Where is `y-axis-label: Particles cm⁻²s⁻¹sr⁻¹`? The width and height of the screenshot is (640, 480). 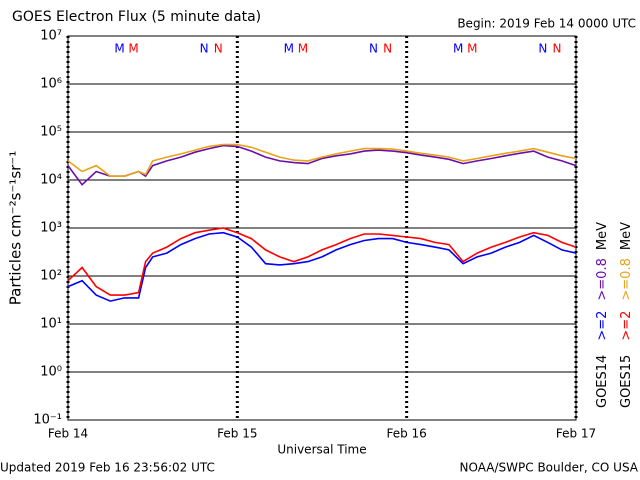 y-axis-label: Particles cm⁻²s⁻¹sr⁻¹ is located at coordinates (16, 228).